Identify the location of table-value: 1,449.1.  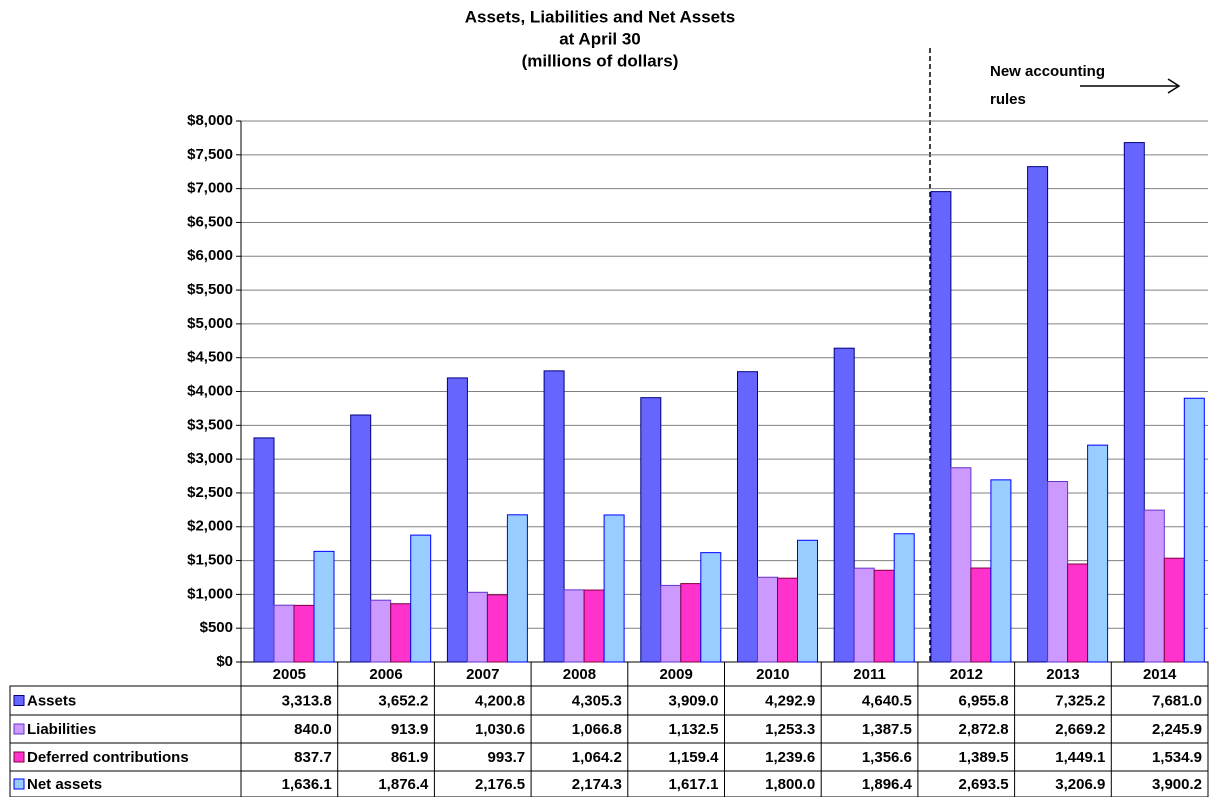
(1080, 757).